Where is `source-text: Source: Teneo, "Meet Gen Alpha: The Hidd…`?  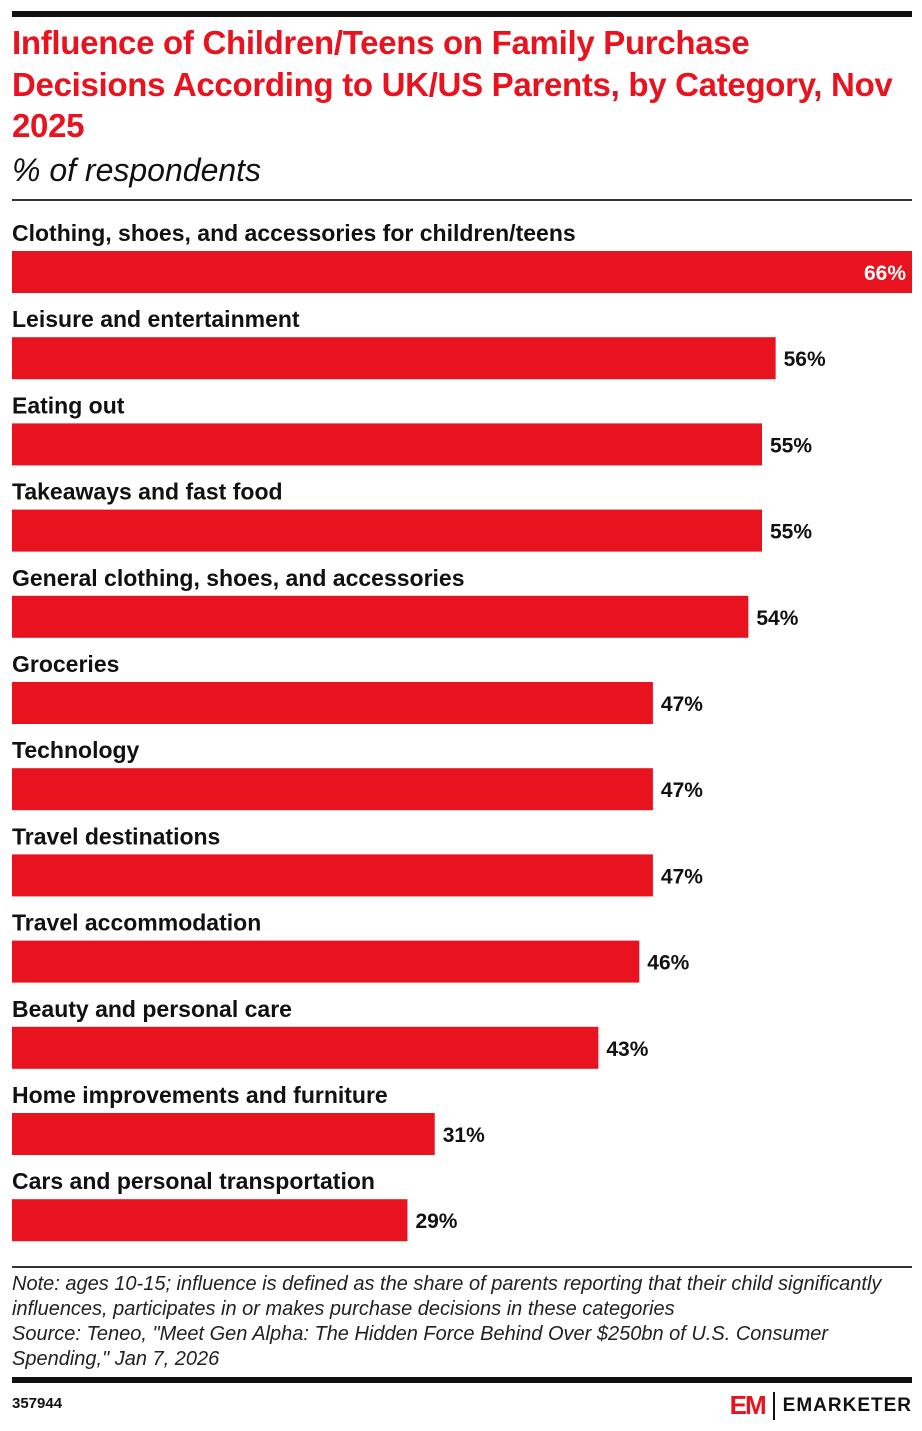 source-text: Source: Teneo, "Meet Gen Alpha: The Hidd… is located at coordinates (420, 1346).